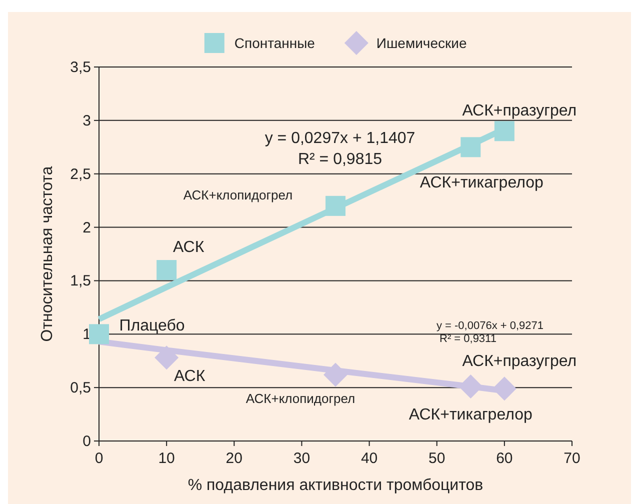  I want to click on x-tick-label: 60, so click(504, 458).